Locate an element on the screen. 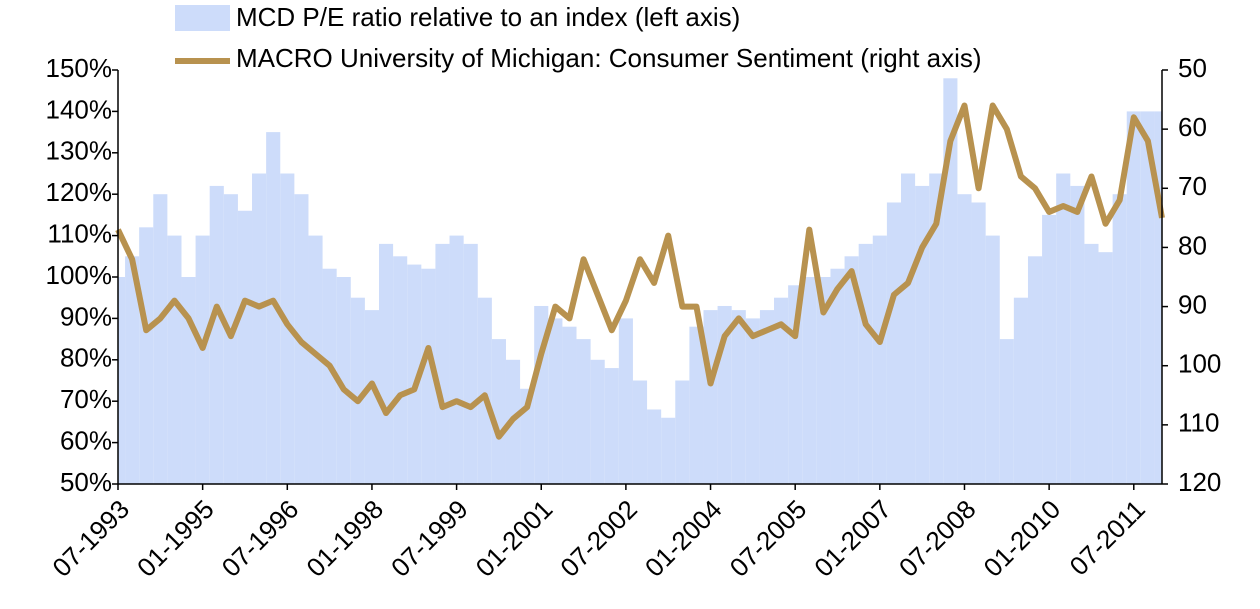  x-tick-label: 07-2005 is located at coordinates (768, 538).